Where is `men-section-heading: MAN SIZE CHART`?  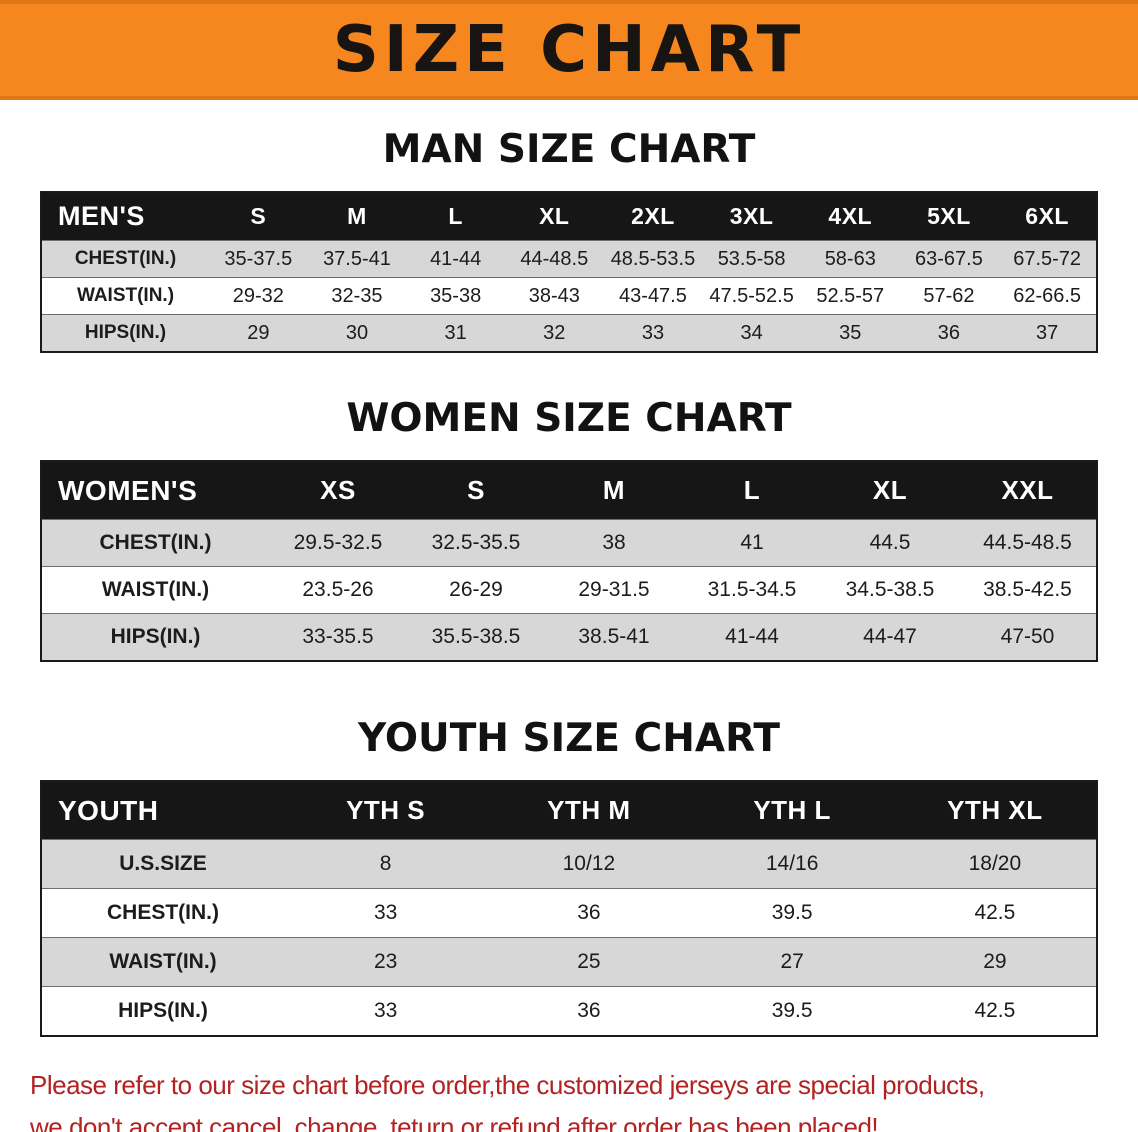
men-section-heading: MAN SIZE CHART is located at coordinates (569, 149).